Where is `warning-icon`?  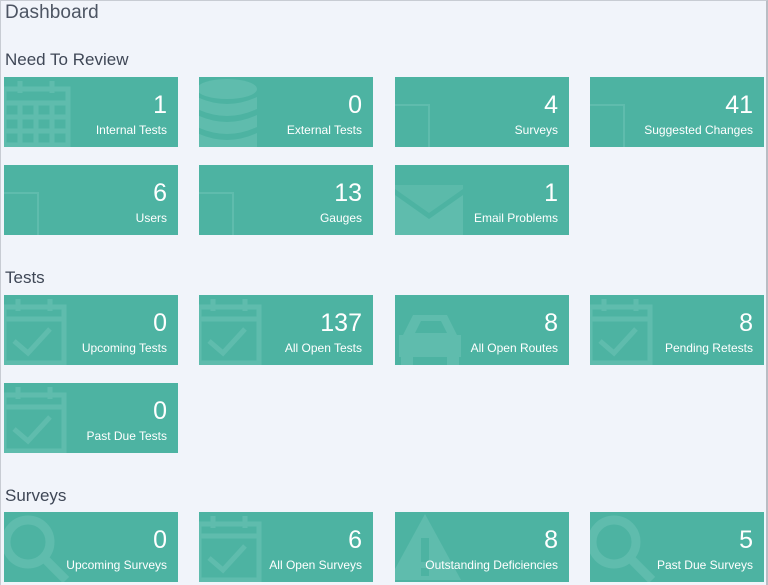
warning-icon is located at coordinates (430, 547).